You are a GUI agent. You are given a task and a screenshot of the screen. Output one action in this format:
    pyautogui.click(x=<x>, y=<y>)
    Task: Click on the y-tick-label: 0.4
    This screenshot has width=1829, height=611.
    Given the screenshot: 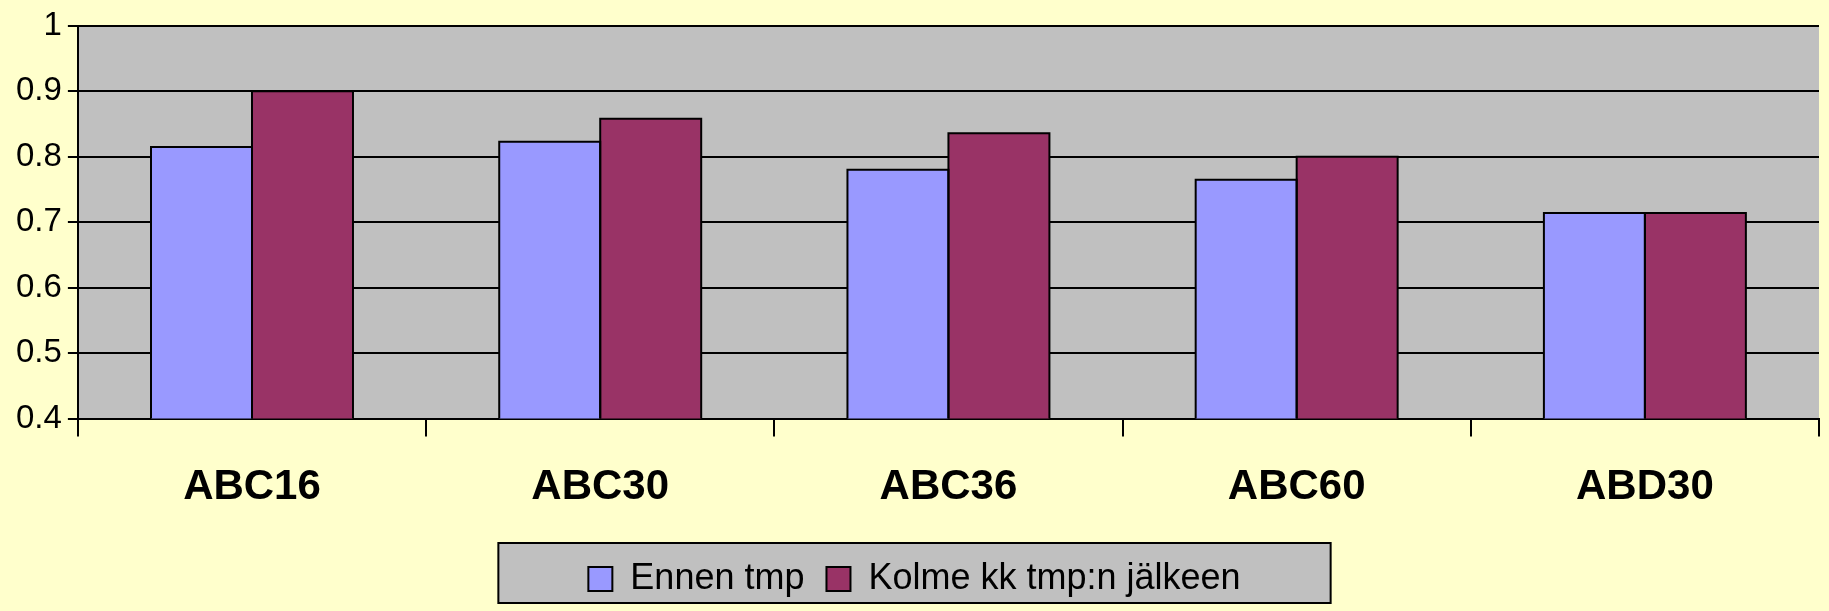 What is the action you would take?
    pyautogui.click(x=39, y=416)
    